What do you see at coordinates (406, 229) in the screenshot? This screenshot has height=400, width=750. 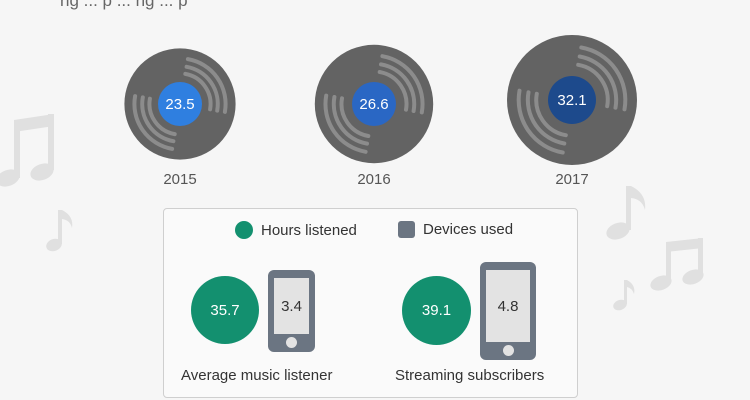 I see `legend-devices-swatch` at bounding box center [406, 229].